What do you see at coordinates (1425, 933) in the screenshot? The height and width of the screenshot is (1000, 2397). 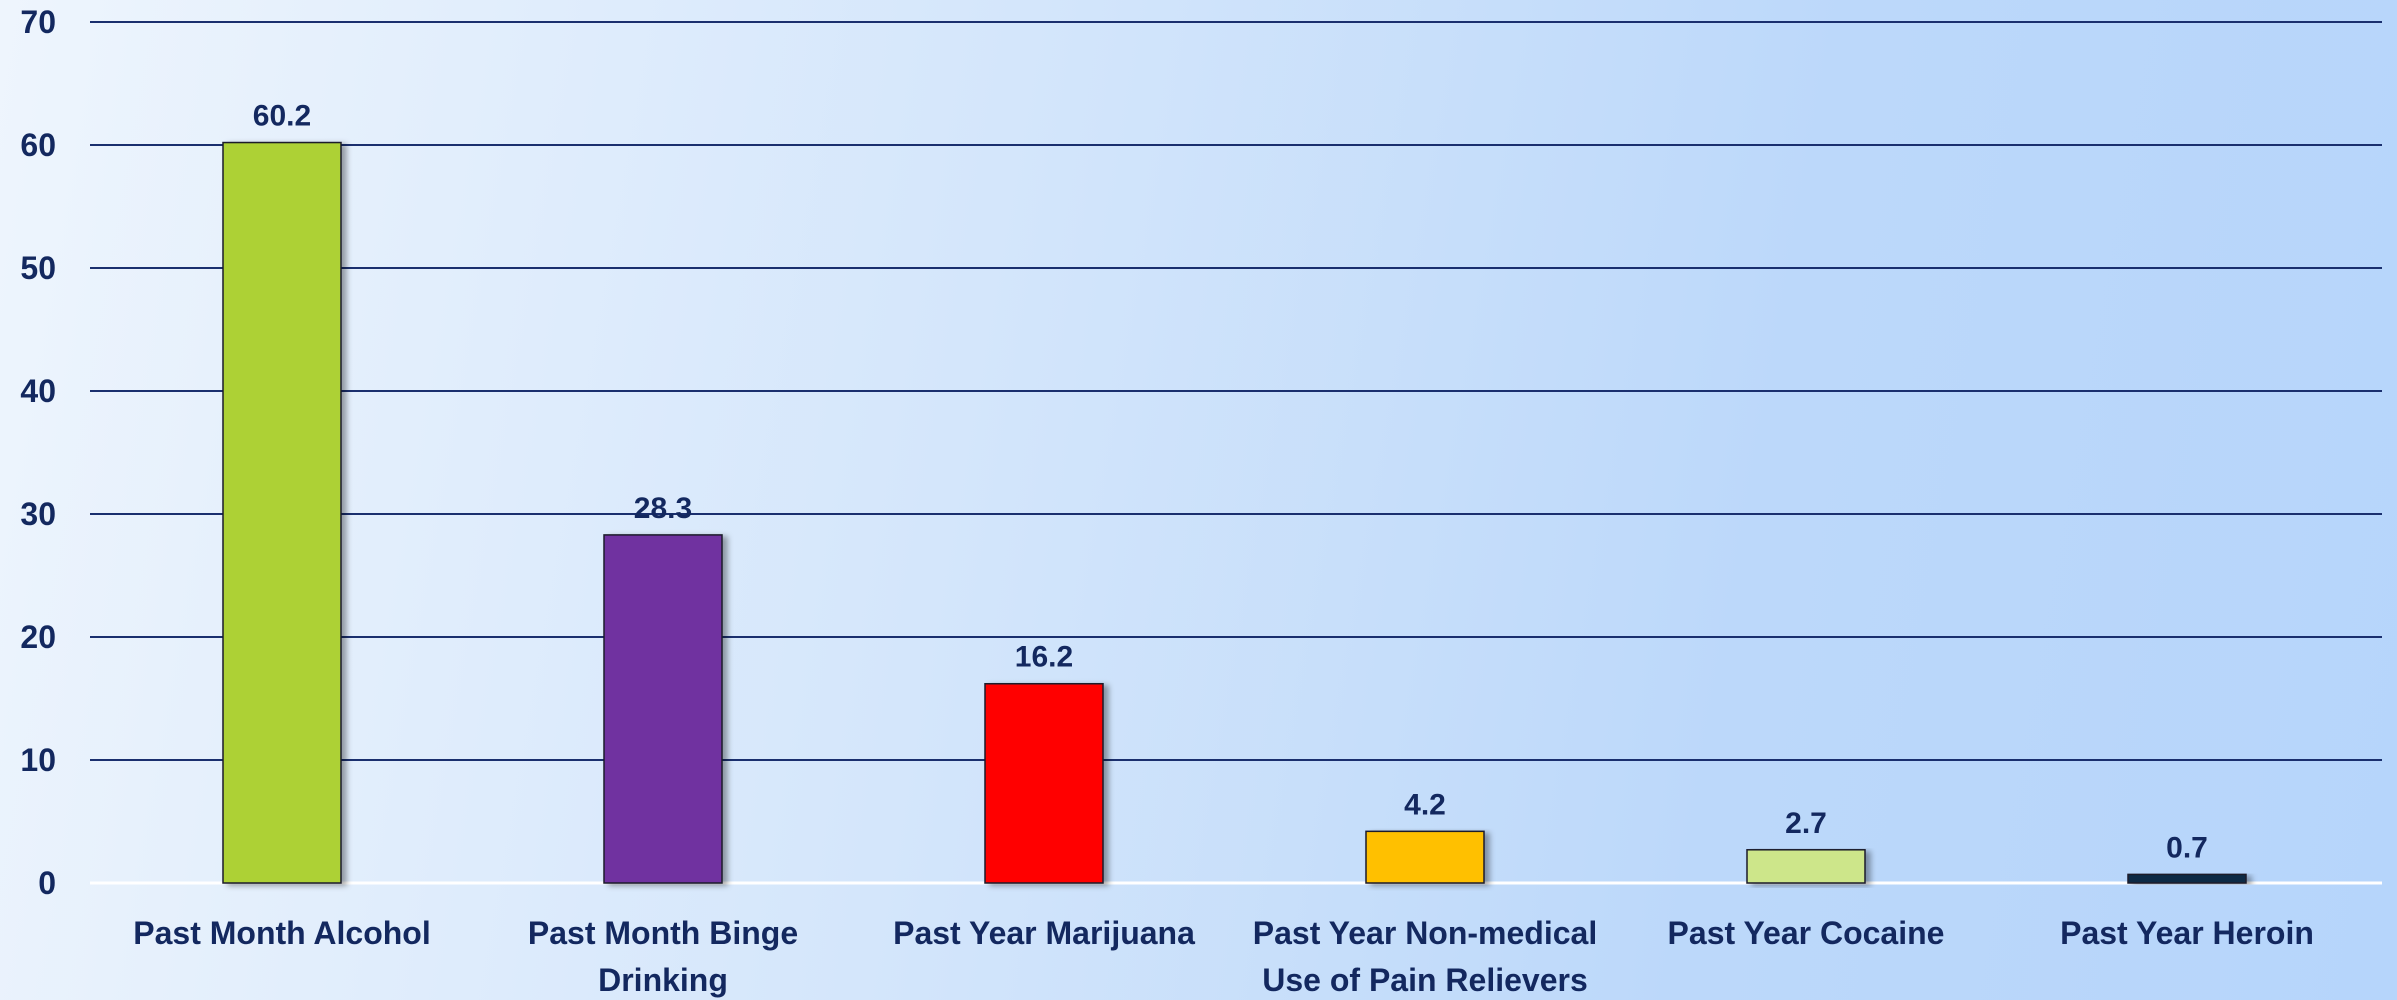 I see `x-tick-label: Past Year Non-medical` at bounding box center [1425, 933].